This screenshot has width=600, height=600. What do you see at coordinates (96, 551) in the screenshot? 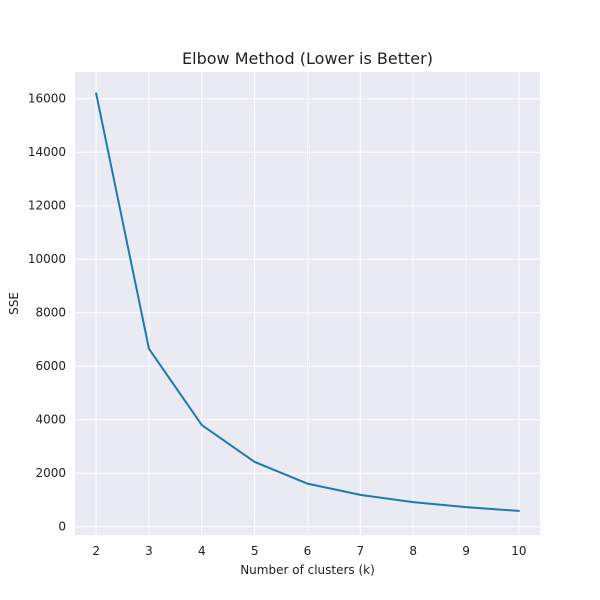
I see `x-tick-label: 2` at bounding box center [96, 551].